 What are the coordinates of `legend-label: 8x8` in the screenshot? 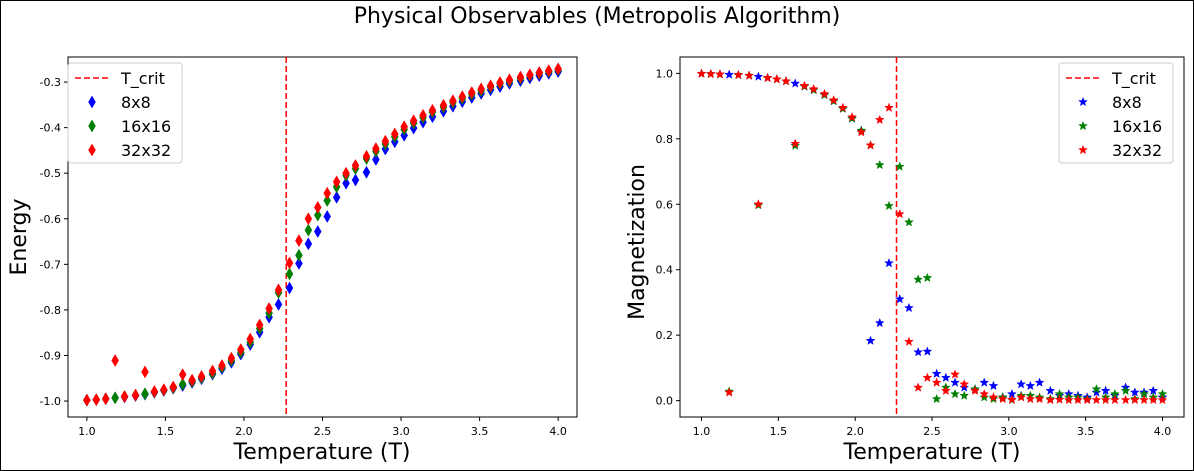 It's located at (1127, 102).